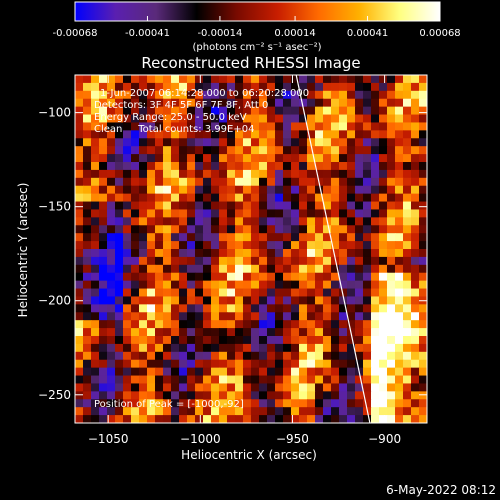 The height and width of the screenshot is (500, 500). What do you see at coordinates (219, 33) in the screenshot?
I see `colorbar-tick-label: -0.00014` at bounding box center [219, 33].